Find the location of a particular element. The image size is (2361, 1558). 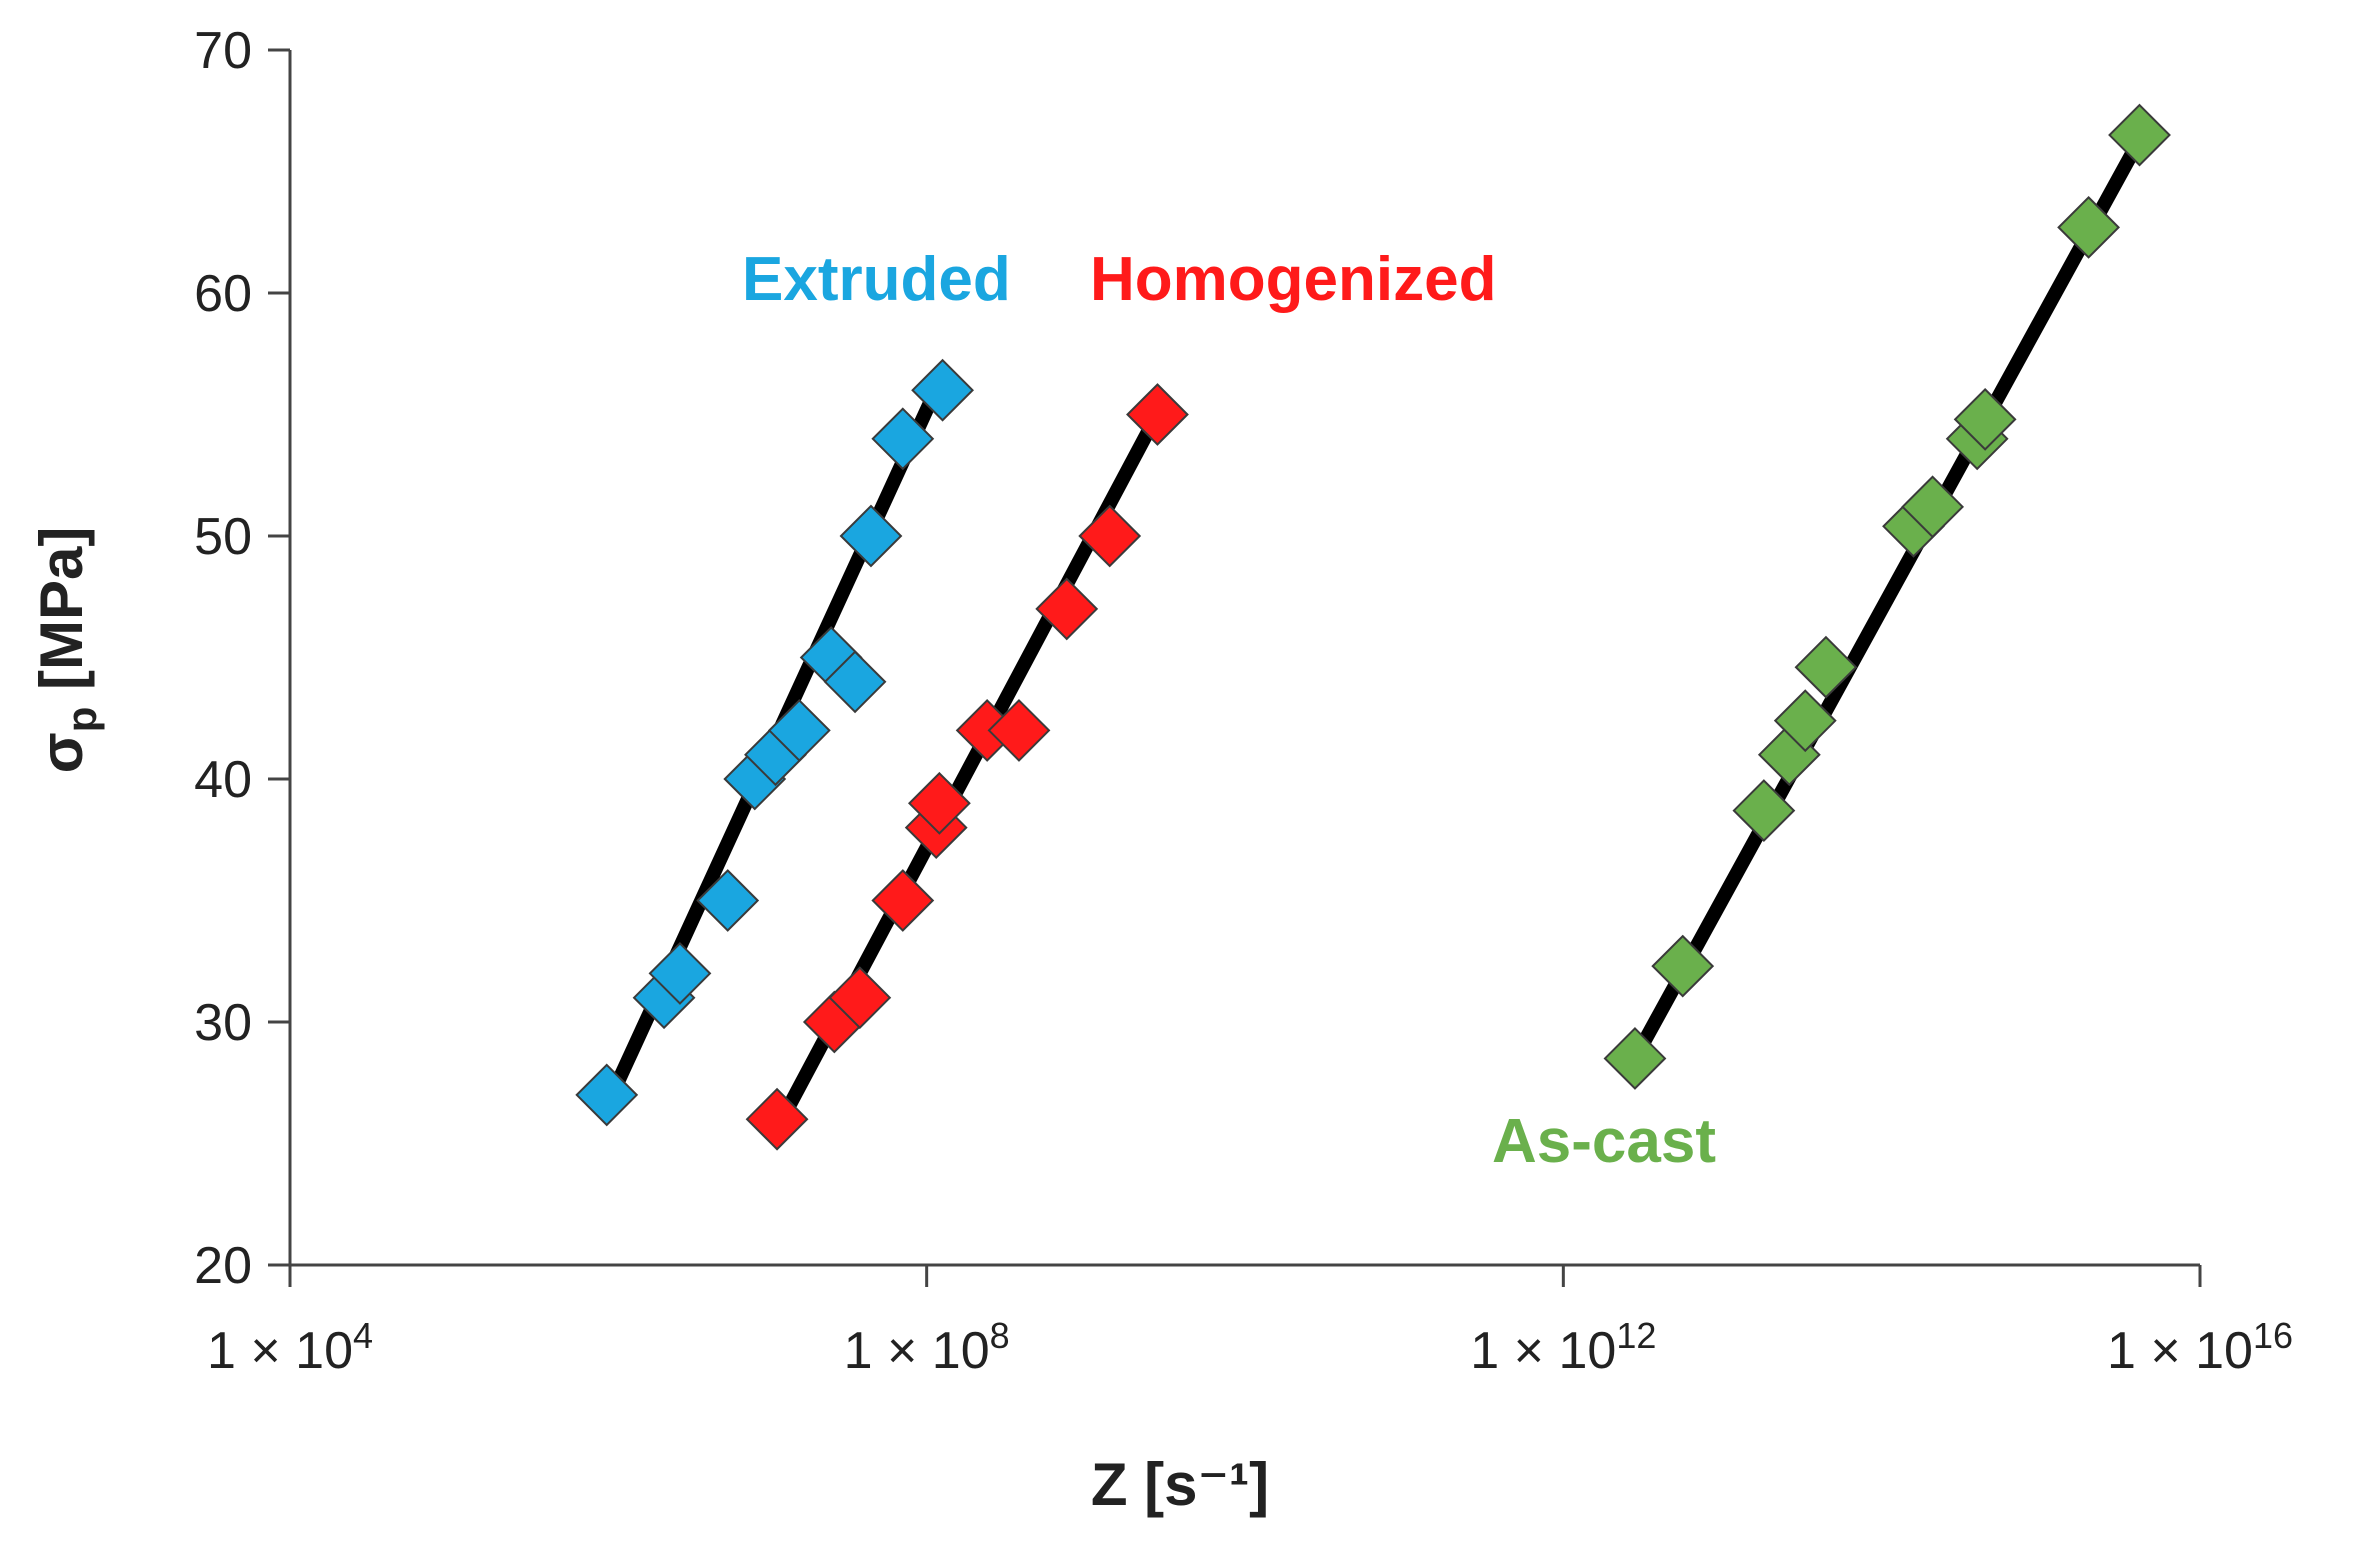

y-axis-title: σp [MPa] is located at coordinates (66, 650).